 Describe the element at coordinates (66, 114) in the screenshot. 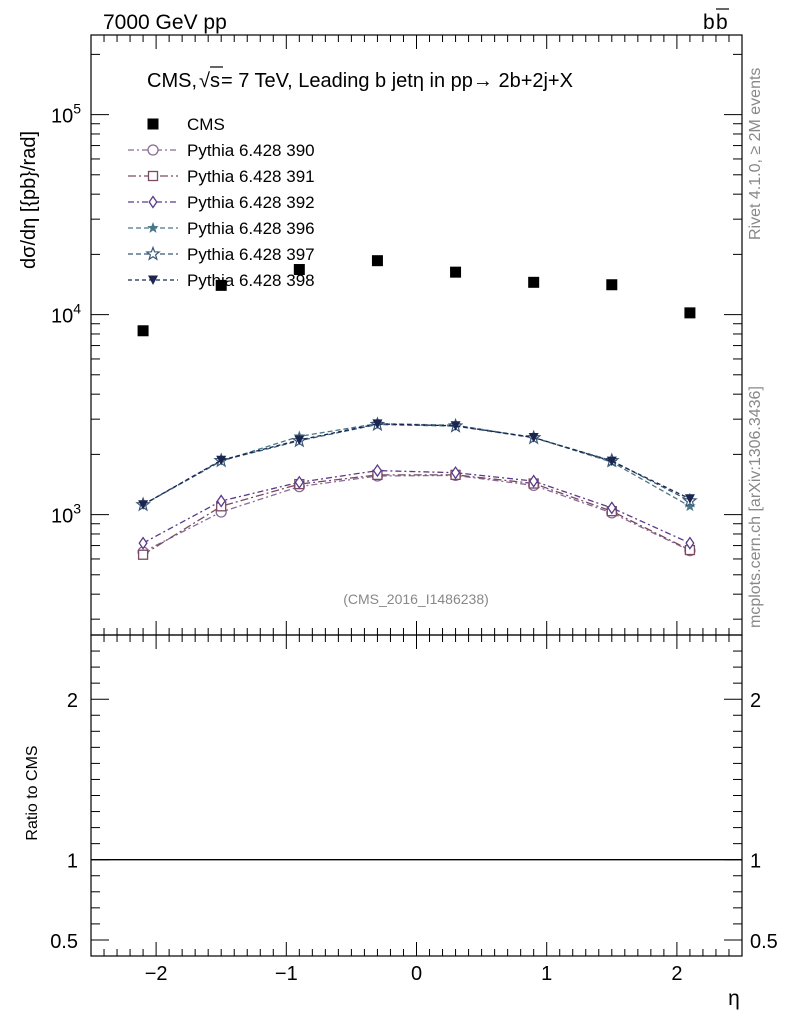

I see `y-tick-label: 10⁵` at that location.